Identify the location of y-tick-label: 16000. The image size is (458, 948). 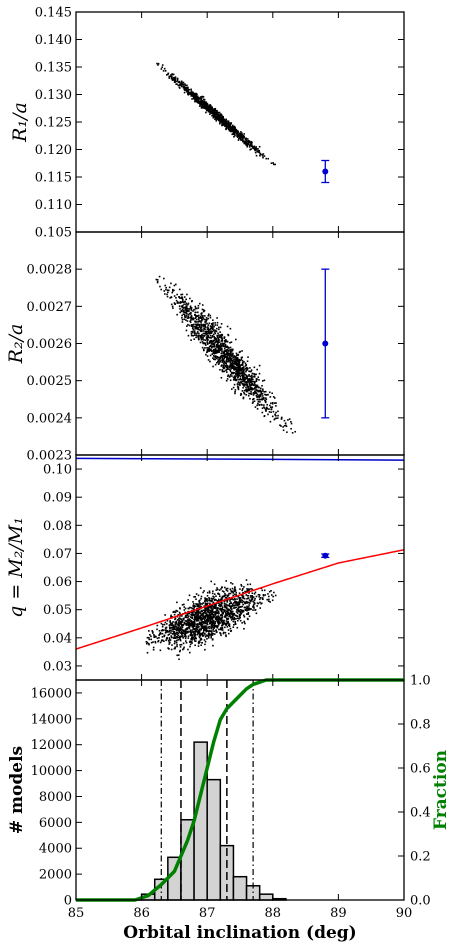
(51, 693).